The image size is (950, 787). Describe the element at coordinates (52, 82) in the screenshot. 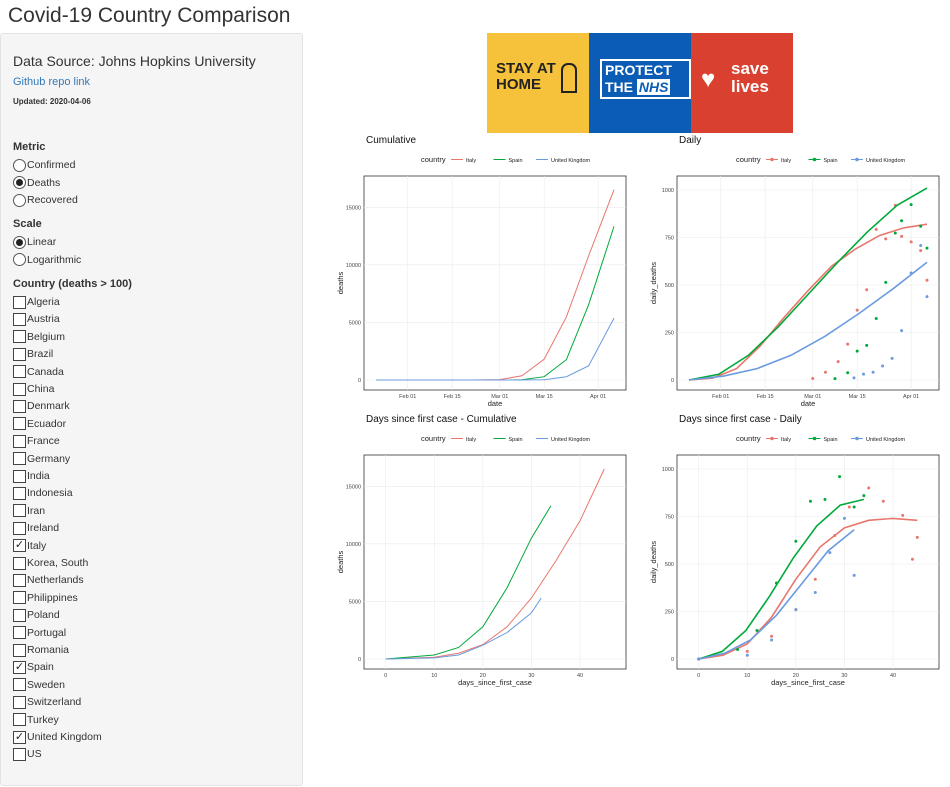

I see `github-link: Github repo link` at that location.